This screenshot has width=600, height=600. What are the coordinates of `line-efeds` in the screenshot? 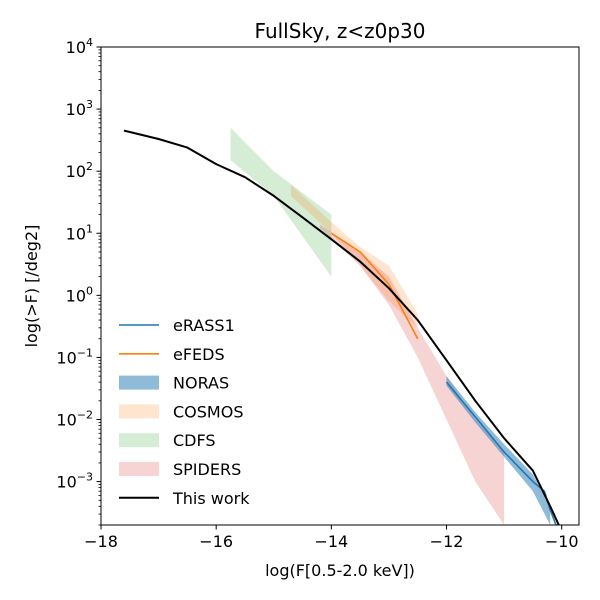 It's located at (374, 286).